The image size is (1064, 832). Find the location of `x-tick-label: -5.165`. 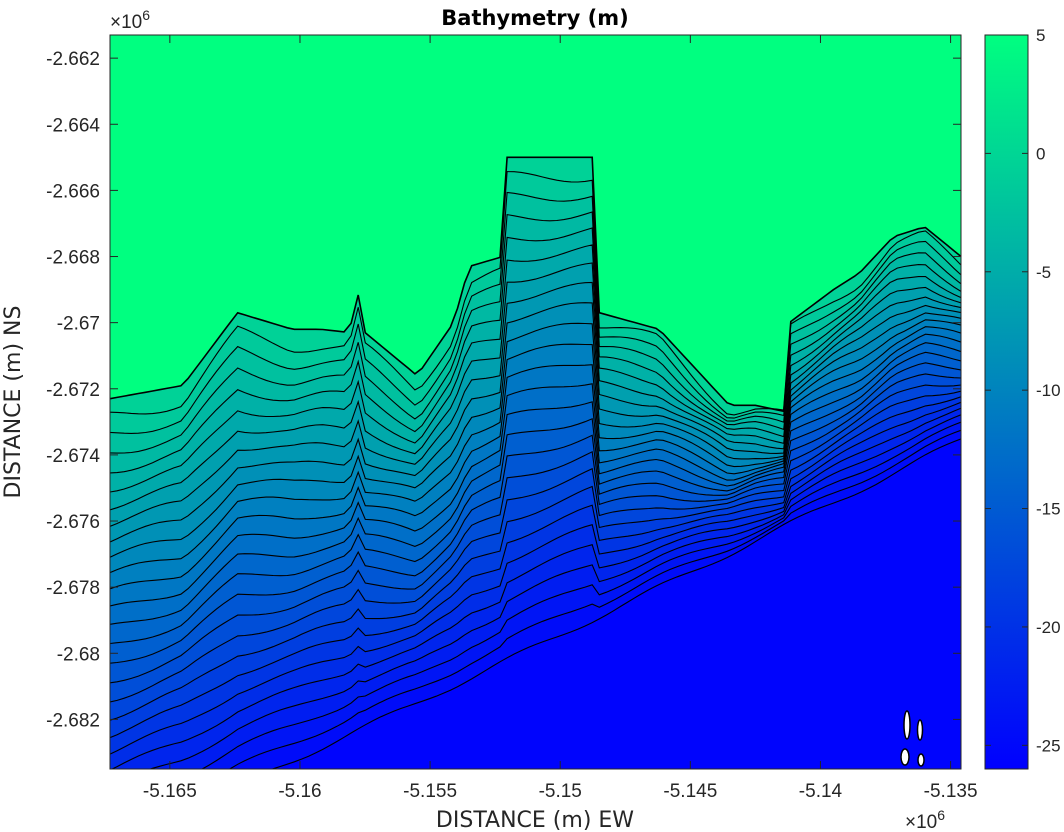

x-tick-label: -5.165 is located at coordinates (170, 791).